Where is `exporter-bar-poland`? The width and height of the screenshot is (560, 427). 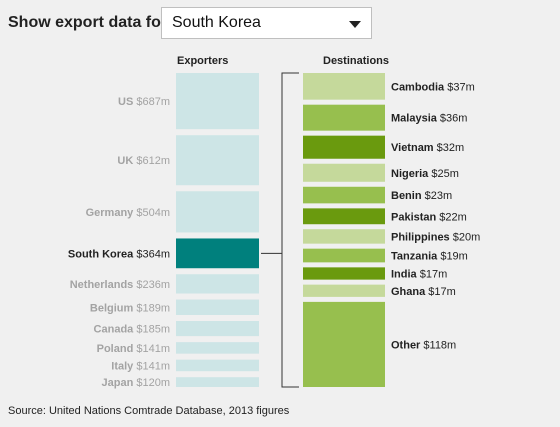
exporter-bar-poland is located at coordinates (217, 348).